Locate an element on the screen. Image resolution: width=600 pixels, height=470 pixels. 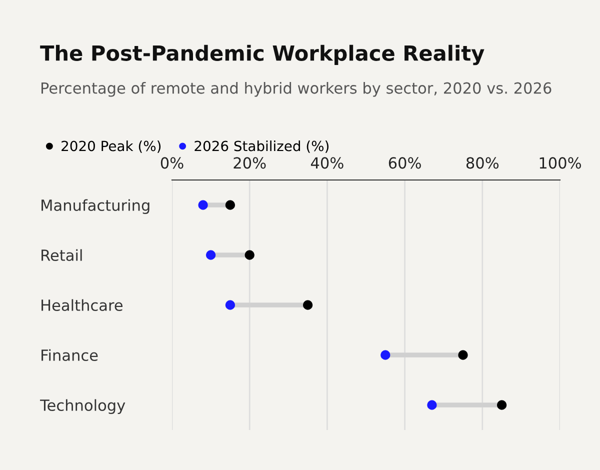
chart-subtitle: Percentage of remote and hybrid workers by sector, 2020 vs. 2026 is located at coordinates (297, 89).